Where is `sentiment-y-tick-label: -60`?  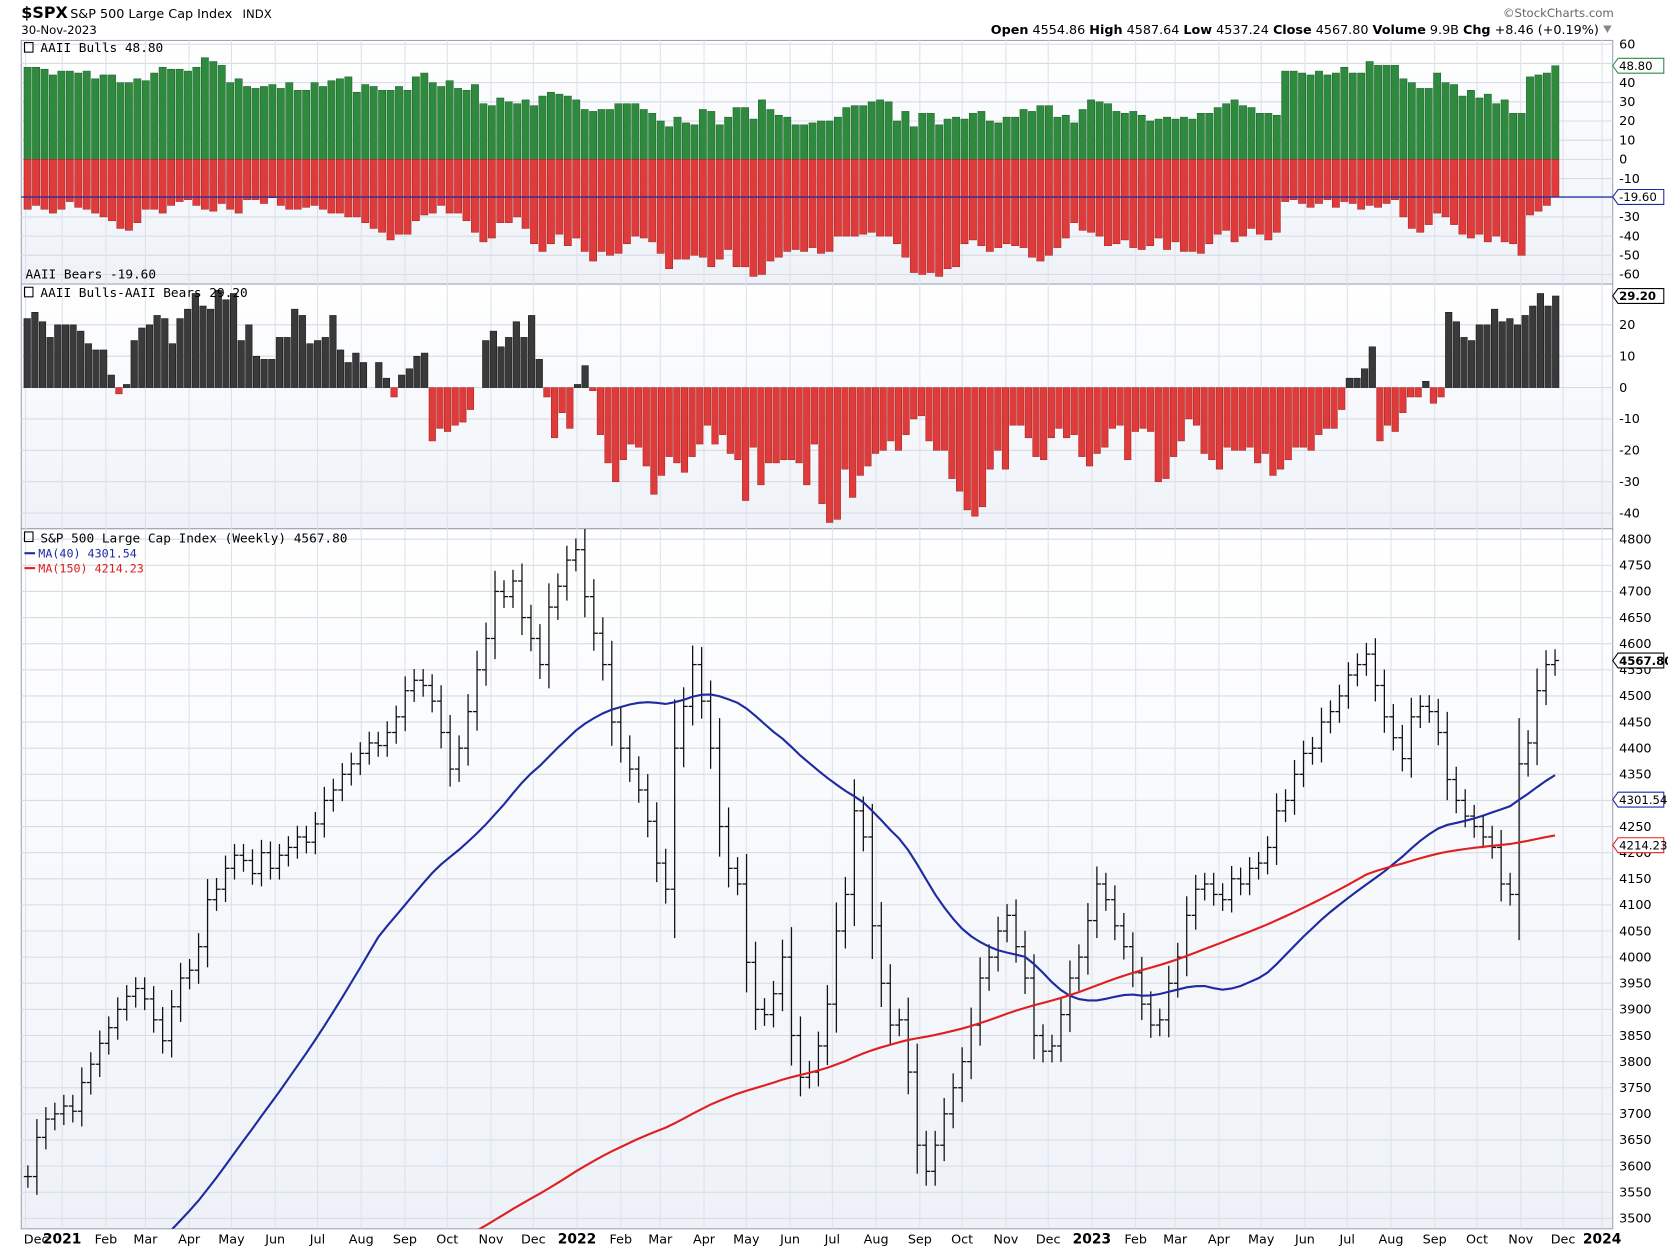 sentiment-y-tick-label: -60 is located at coordinates (1629, 275).